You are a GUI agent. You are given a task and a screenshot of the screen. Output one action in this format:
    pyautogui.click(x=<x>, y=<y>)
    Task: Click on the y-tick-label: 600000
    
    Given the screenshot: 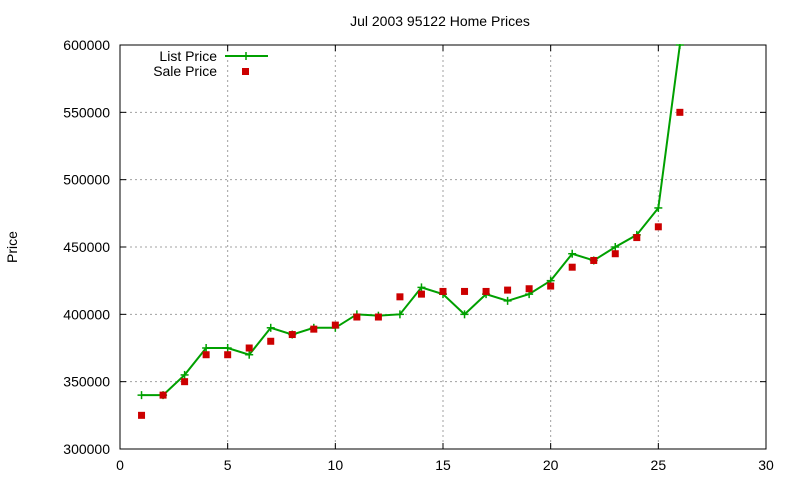 What is the action you would take?
    pyautogui.click(x=86, y=45)
    